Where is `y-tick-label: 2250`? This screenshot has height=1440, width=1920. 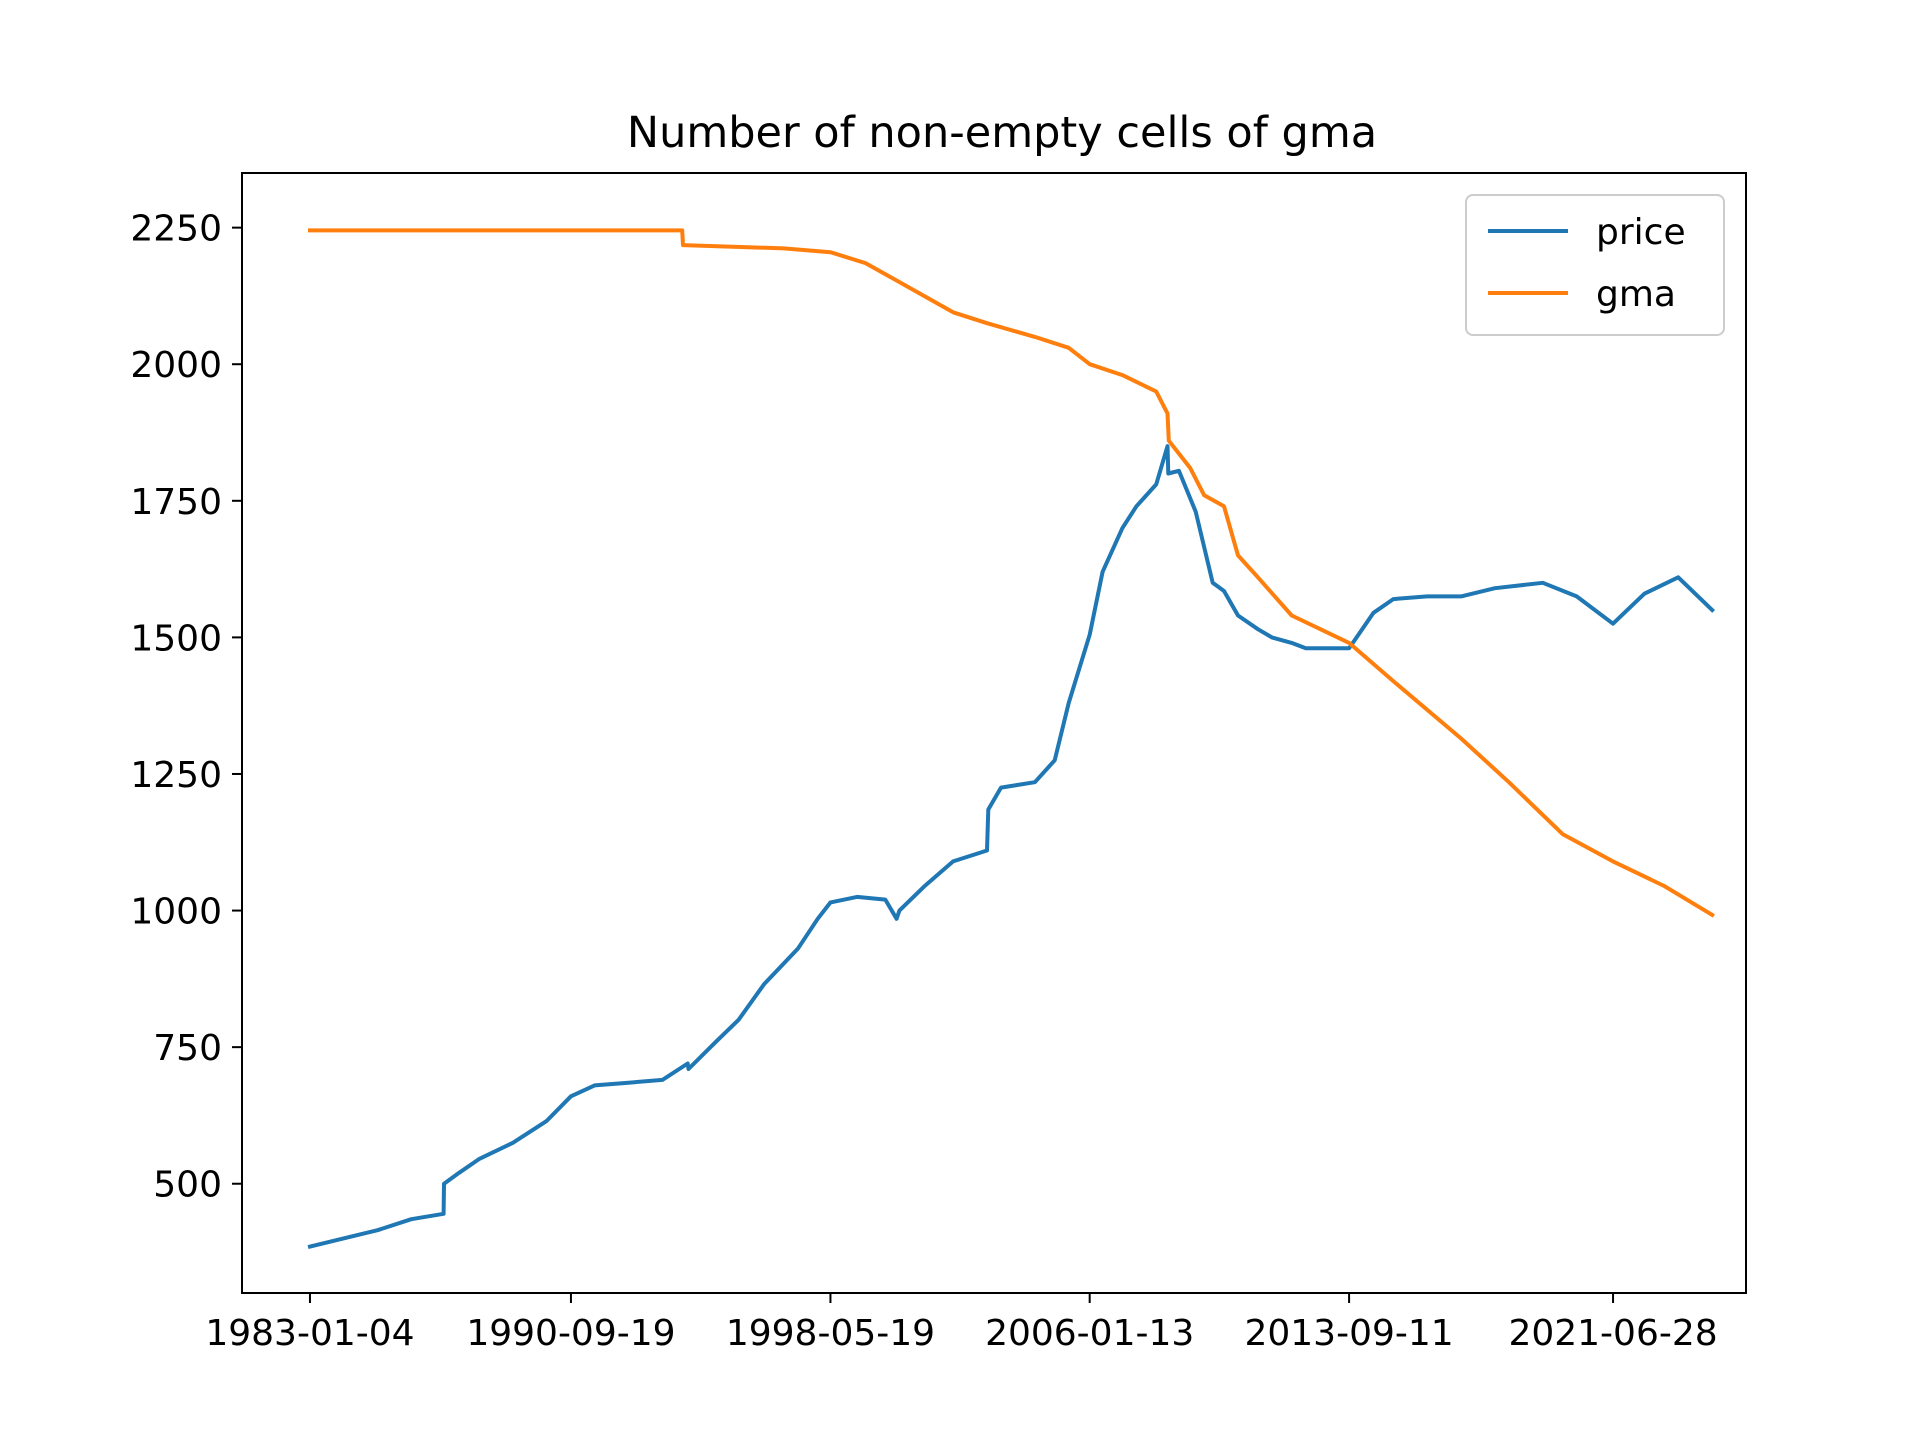
y-tick-label: 2250 is located at coordinates (176, 229).